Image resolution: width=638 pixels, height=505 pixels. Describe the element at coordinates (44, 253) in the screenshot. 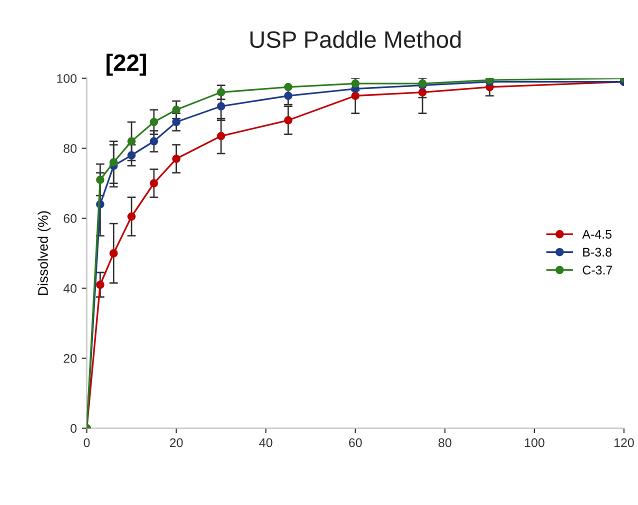

I see `y-axis-title: Dissolved (%)` at that location.